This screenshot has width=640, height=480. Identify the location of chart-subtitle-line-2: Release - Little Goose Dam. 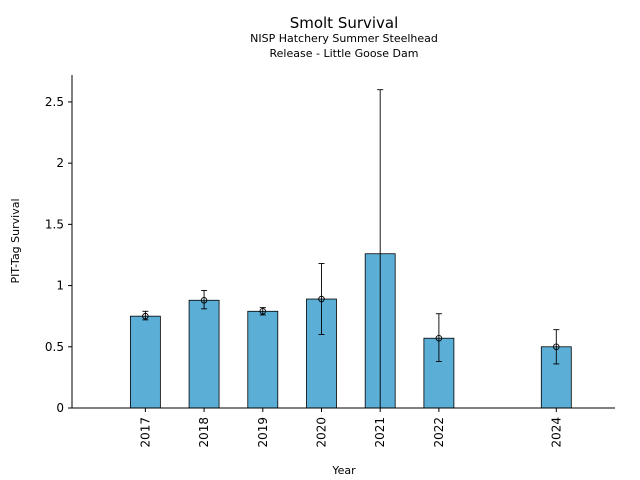
(344, 53).